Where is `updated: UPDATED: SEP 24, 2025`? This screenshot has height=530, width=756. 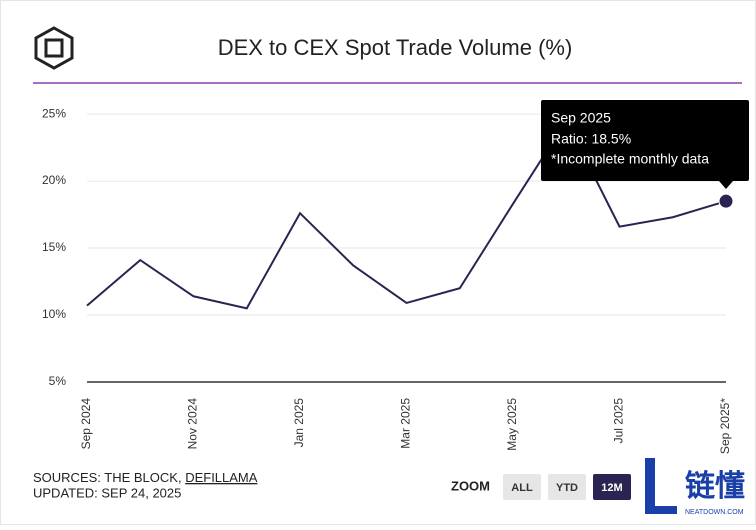 updated: UPDATED: SEP 24, 2025 is located at coordinates (107, 492).